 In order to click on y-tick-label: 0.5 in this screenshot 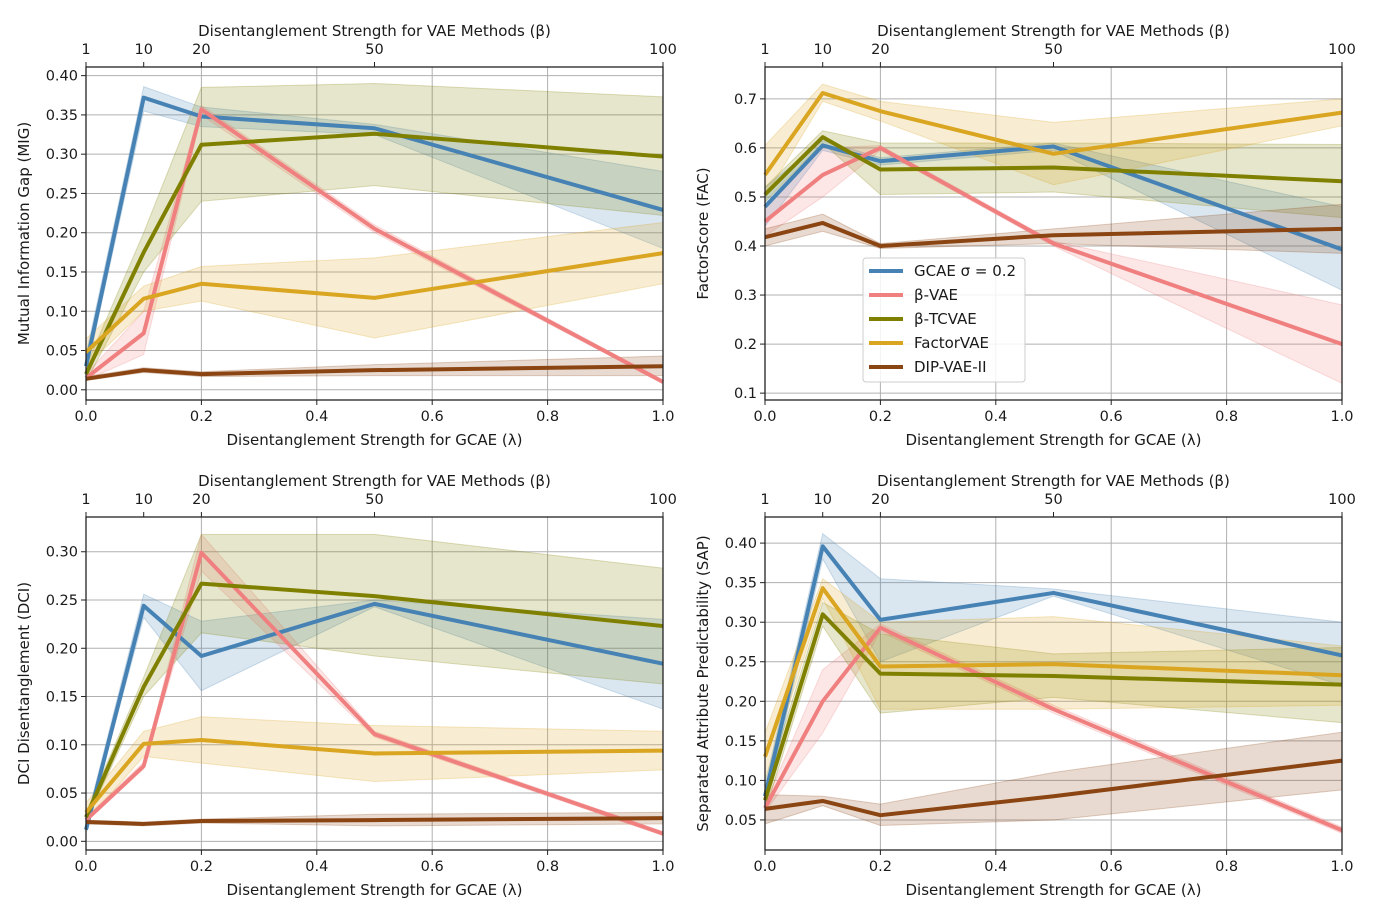, I will do `click(745, 198)`.